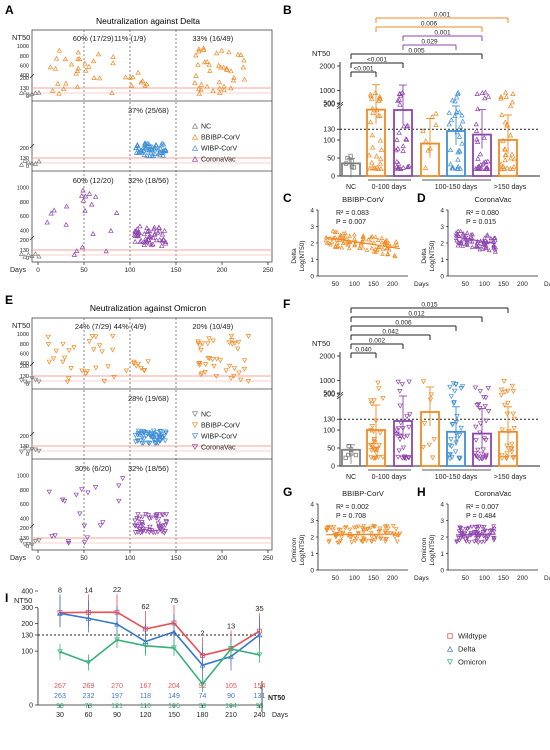  Describe the element at coordinates (9, 10) in the screenshot. I see `panel-label-a: A` at that location.